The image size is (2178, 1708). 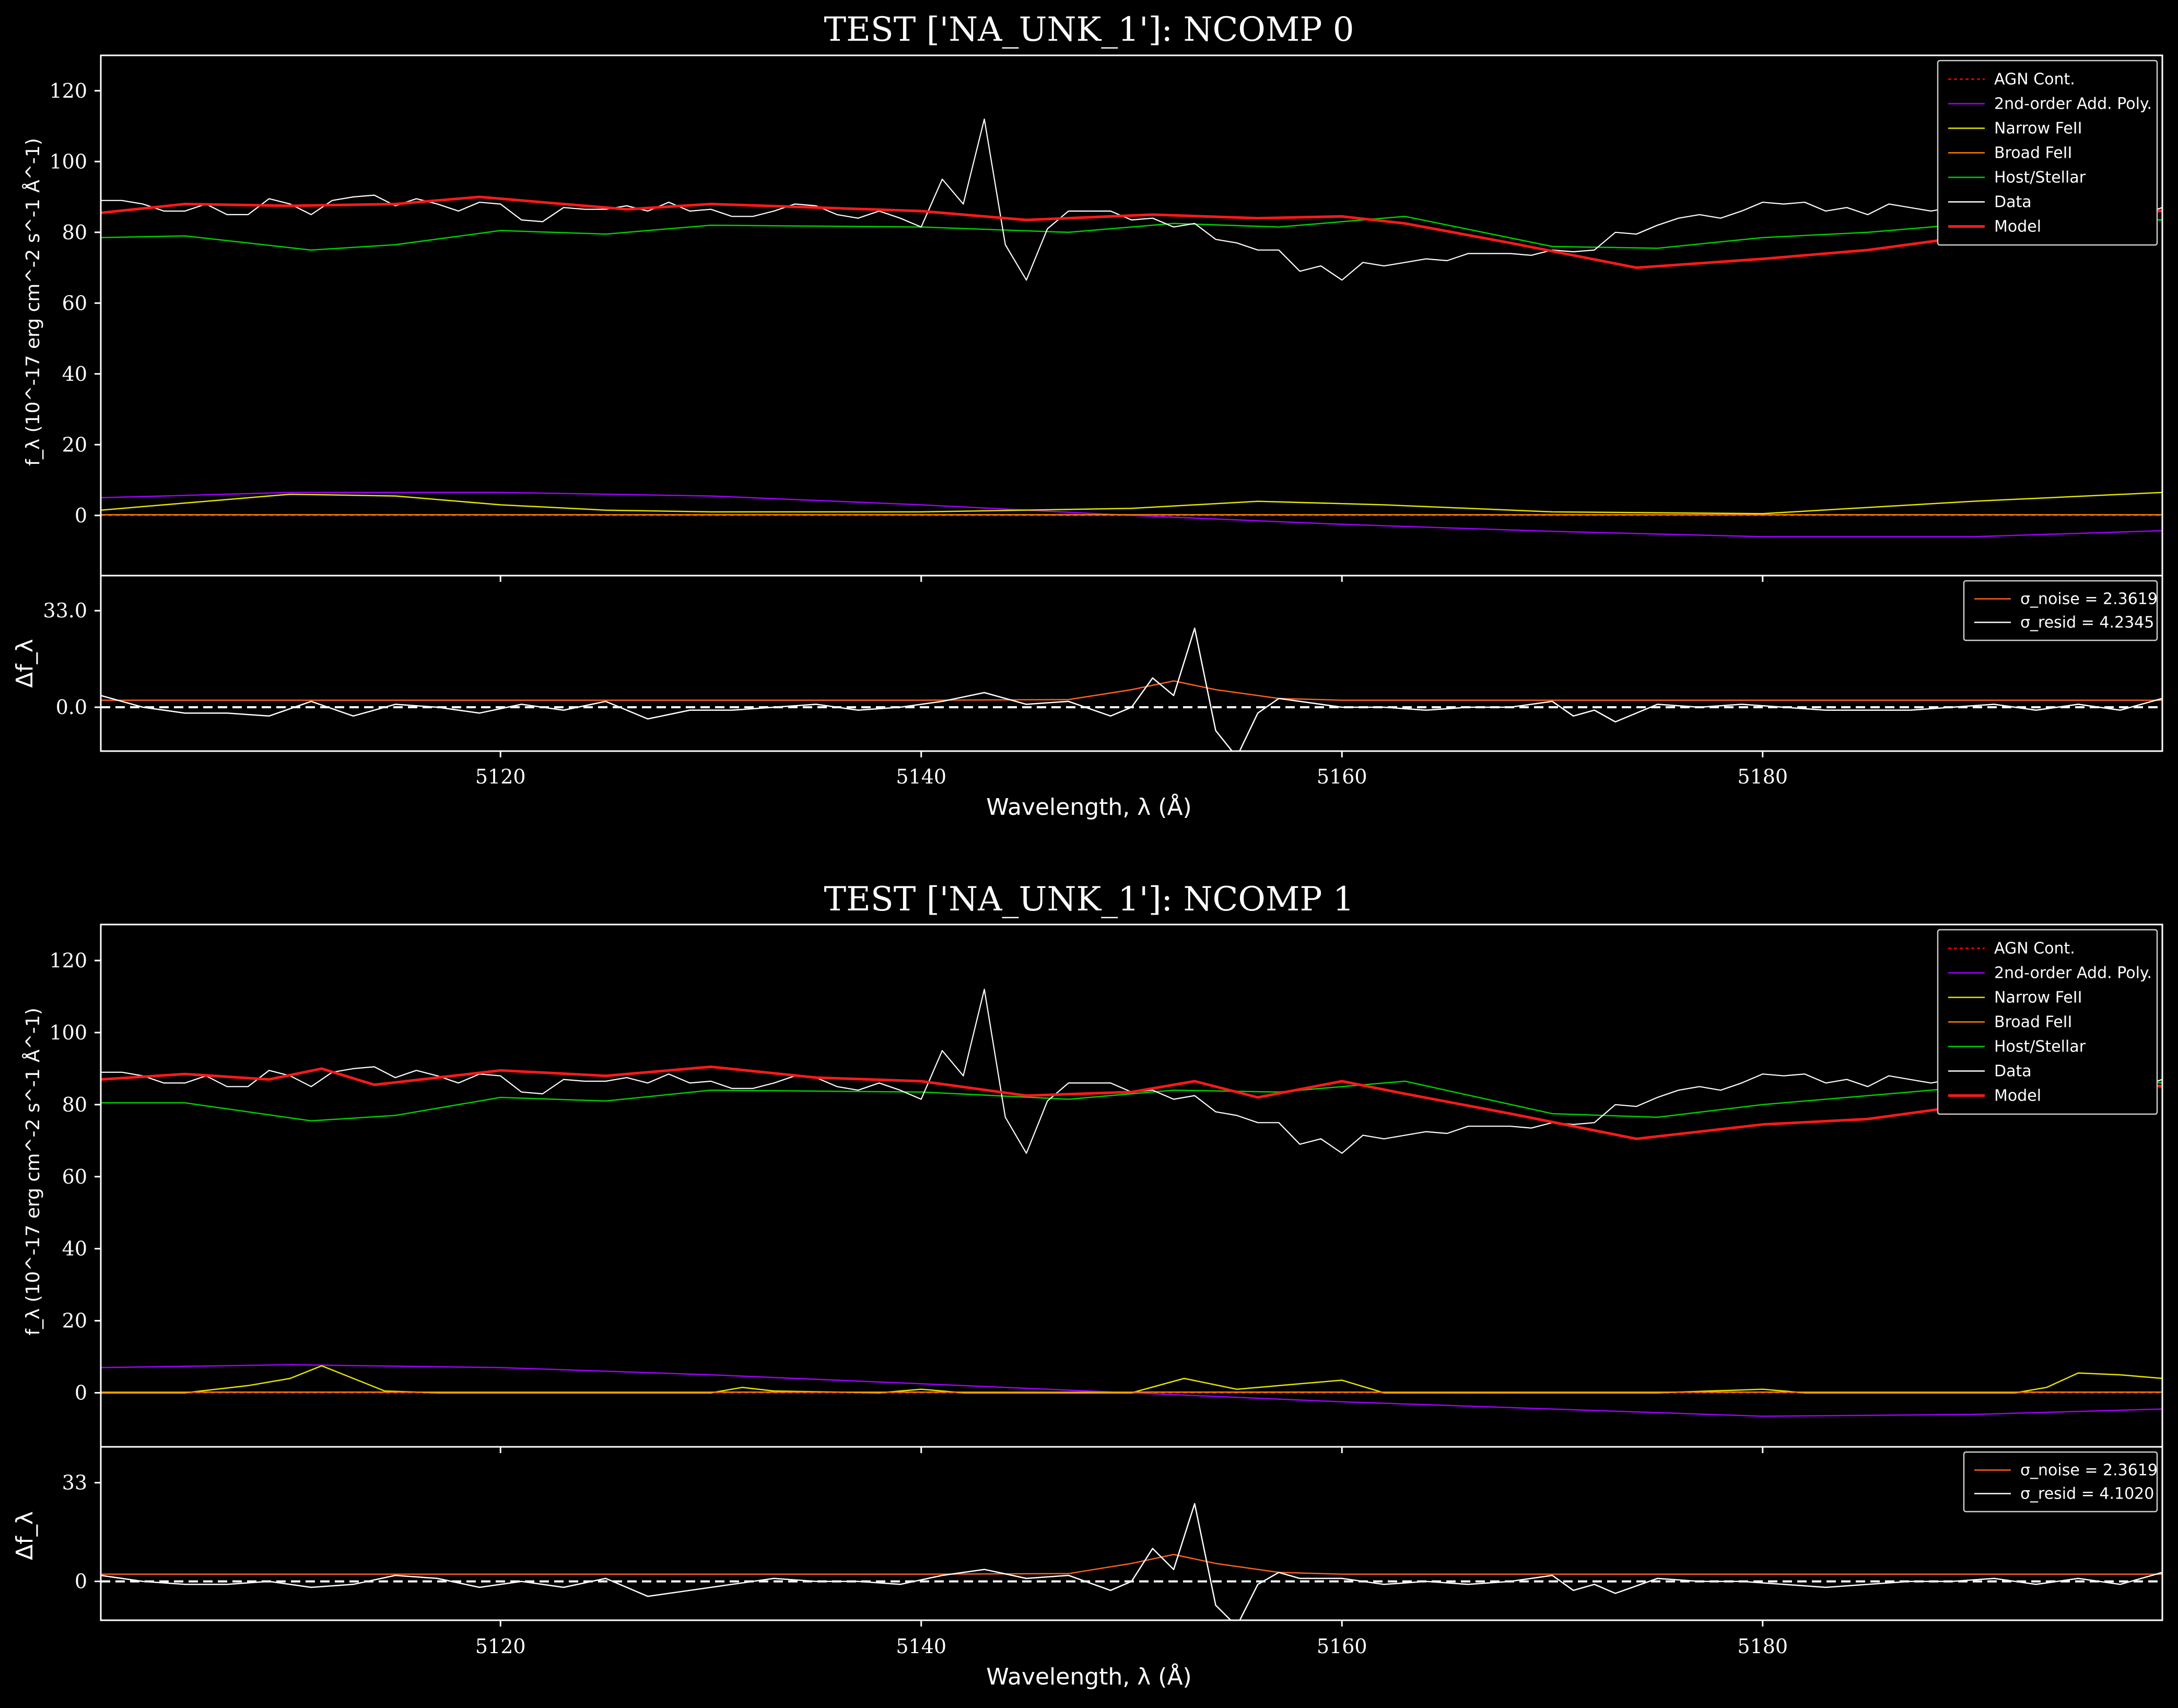 What do you see at coordinates (1089, 899) in the screenshot?
I see `chart-title: TEST ['NA_UNK_1']: NCOMP 1` at bounding box center [1089, 899].